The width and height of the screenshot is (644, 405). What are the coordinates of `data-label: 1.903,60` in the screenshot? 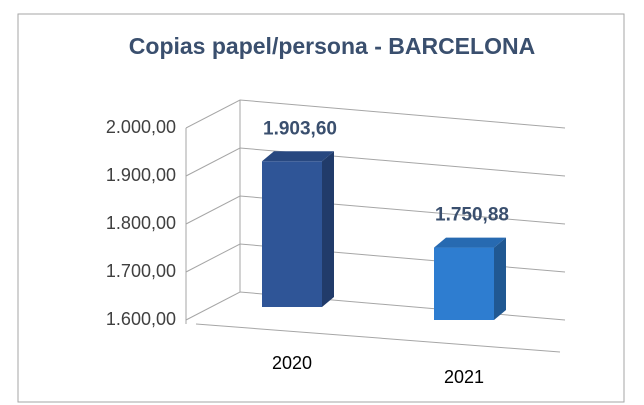 It's located at (300, 128).